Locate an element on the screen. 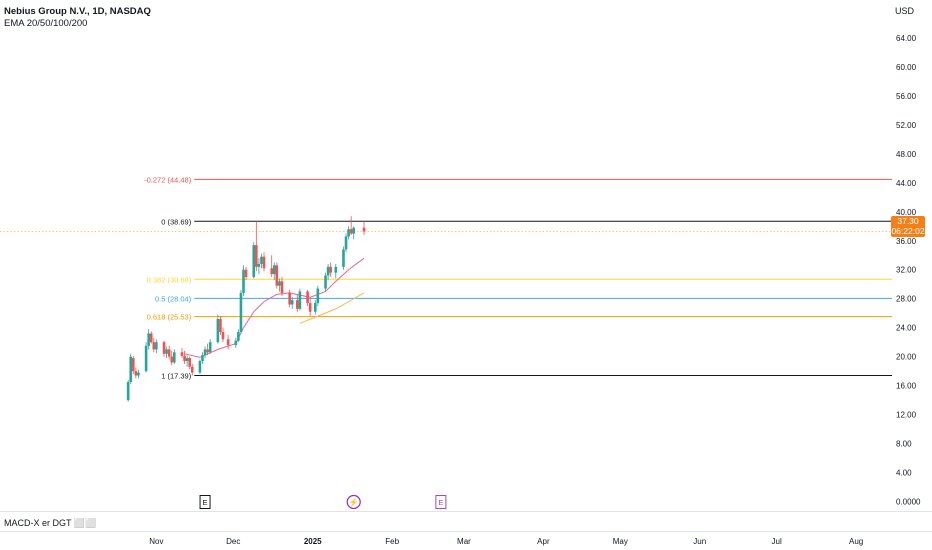  current-price-badge: 37.30 06:22:02 is located at coordinates (908, 226).